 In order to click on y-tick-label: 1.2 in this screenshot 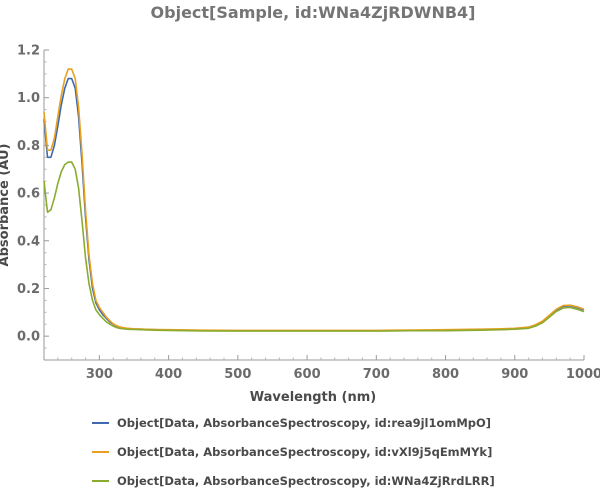, I will do `click(28, 51)`.